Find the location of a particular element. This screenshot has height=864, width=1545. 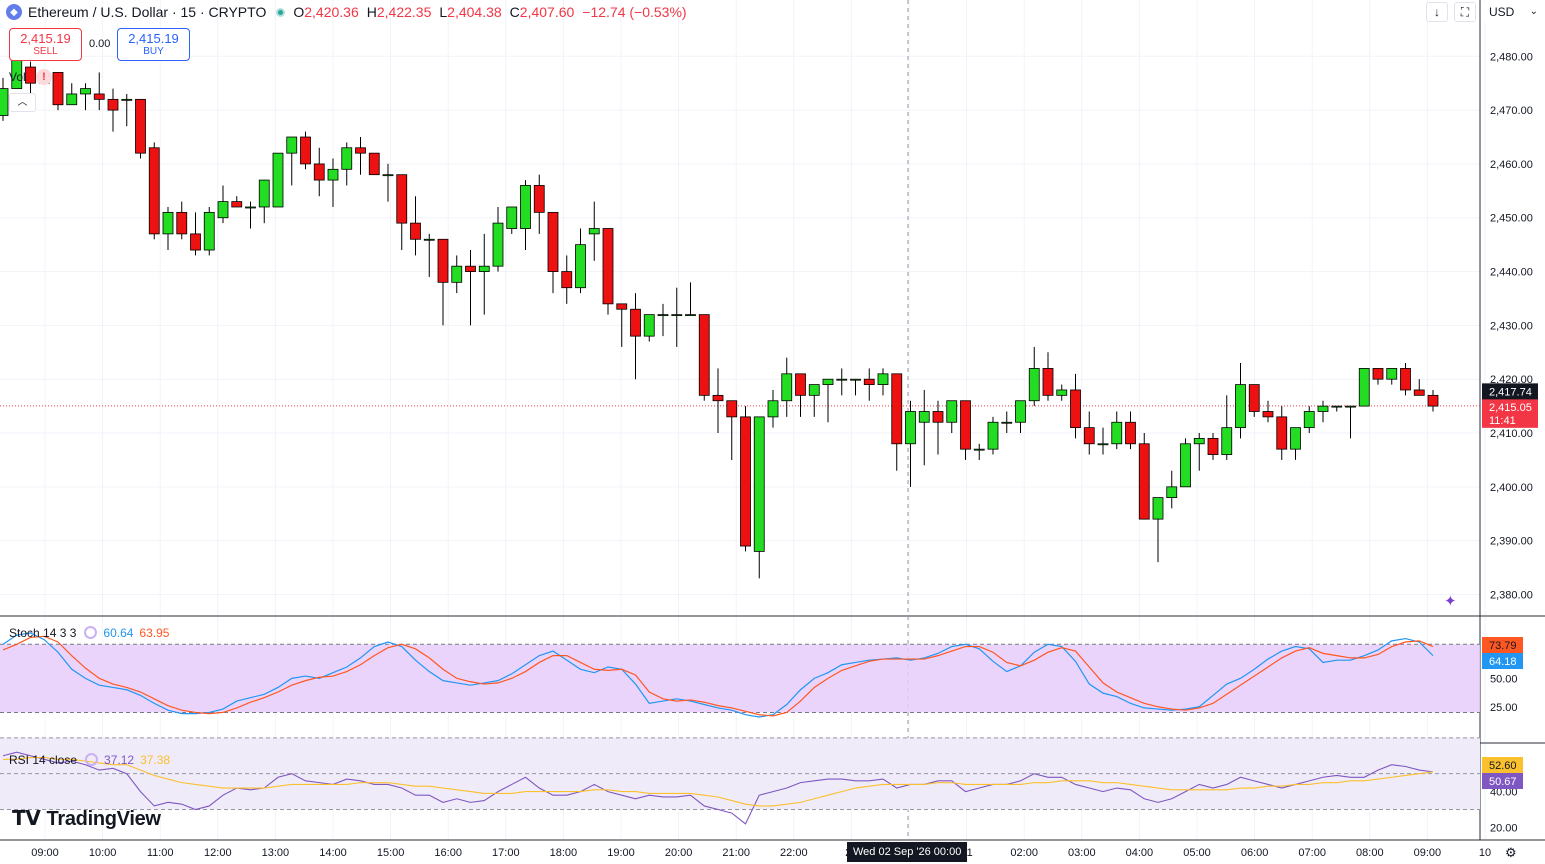

time-tick-label: 11:00 is located at coordinates (160, 853).